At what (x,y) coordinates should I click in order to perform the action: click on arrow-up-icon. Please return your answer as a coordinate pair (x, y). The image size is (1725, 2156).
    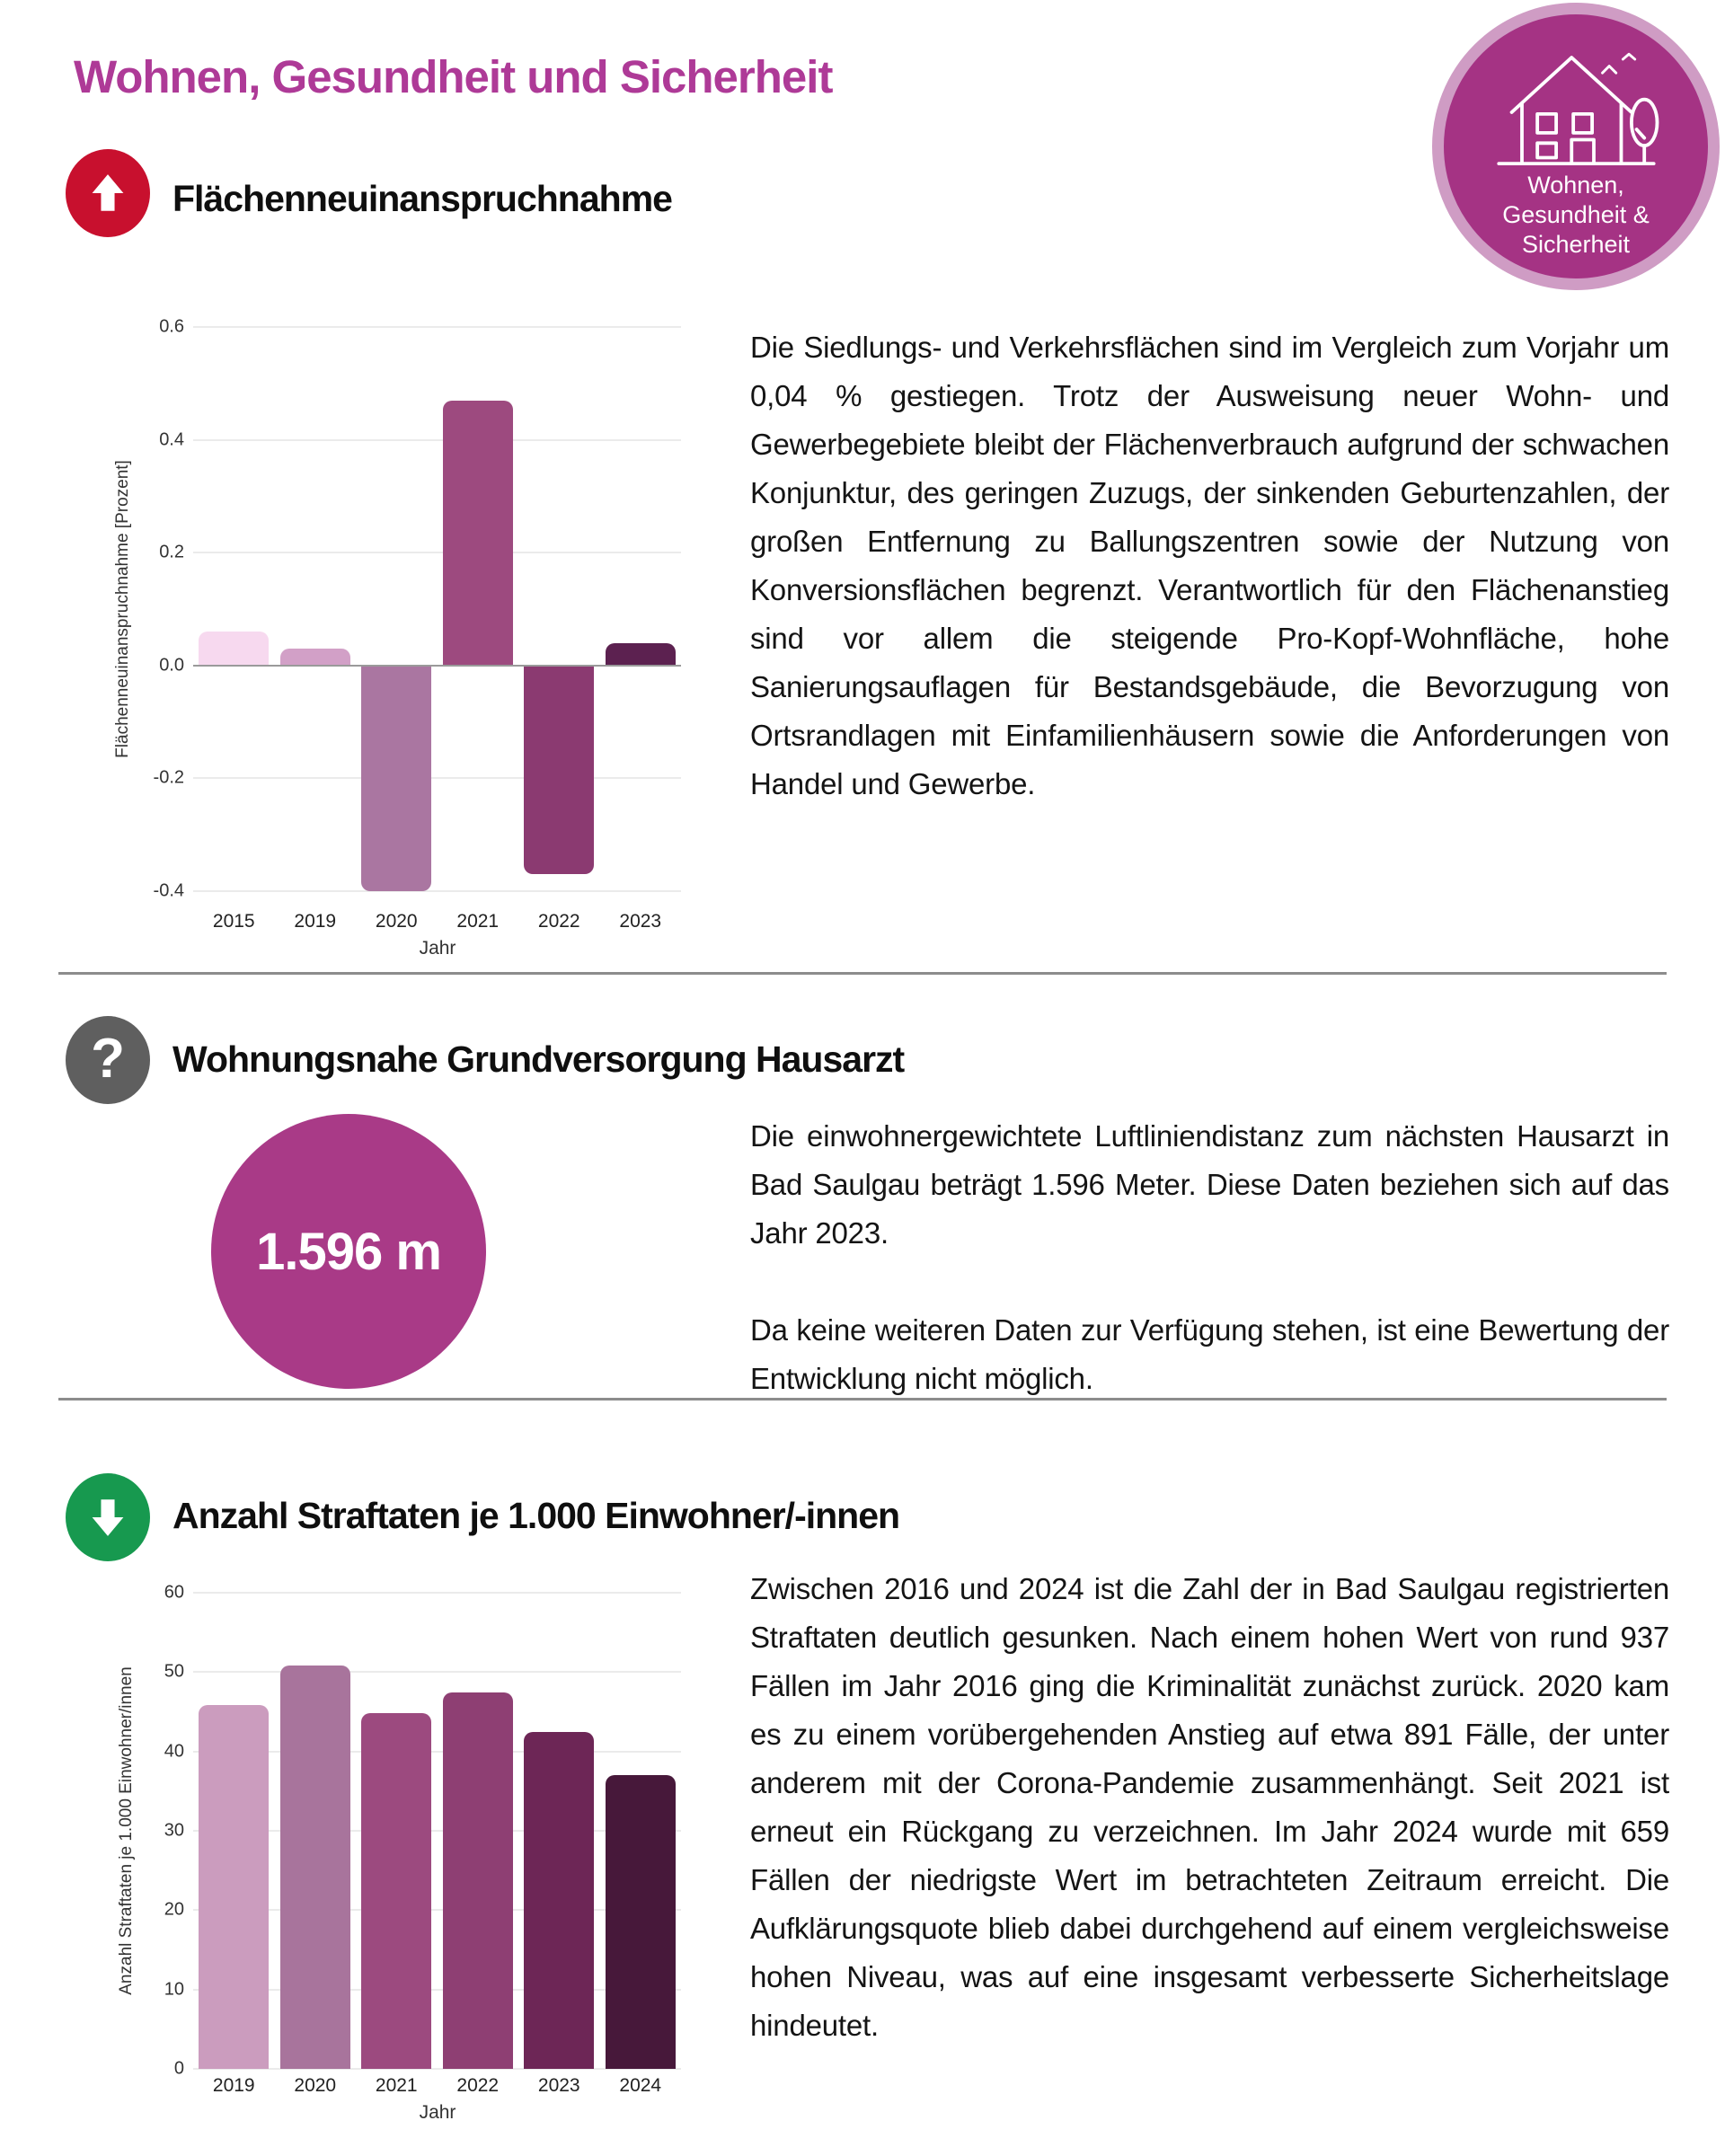
    Looking at the image, I should click on (108, 193).